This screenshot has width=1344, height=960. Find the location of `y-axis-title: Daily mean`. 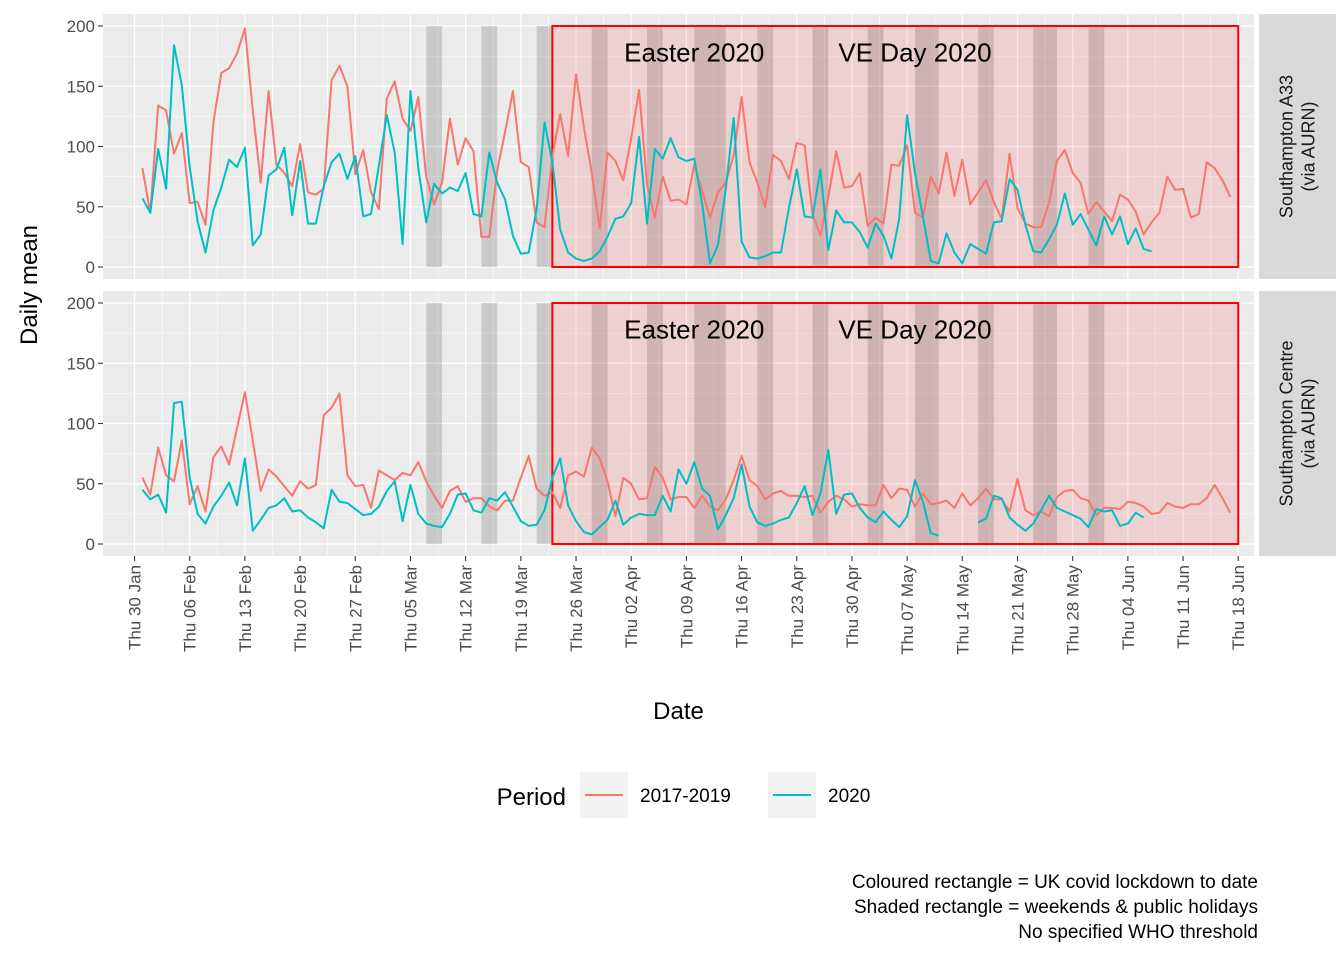

y-axis-title: Daily mean is located at coordinates (29, 285).